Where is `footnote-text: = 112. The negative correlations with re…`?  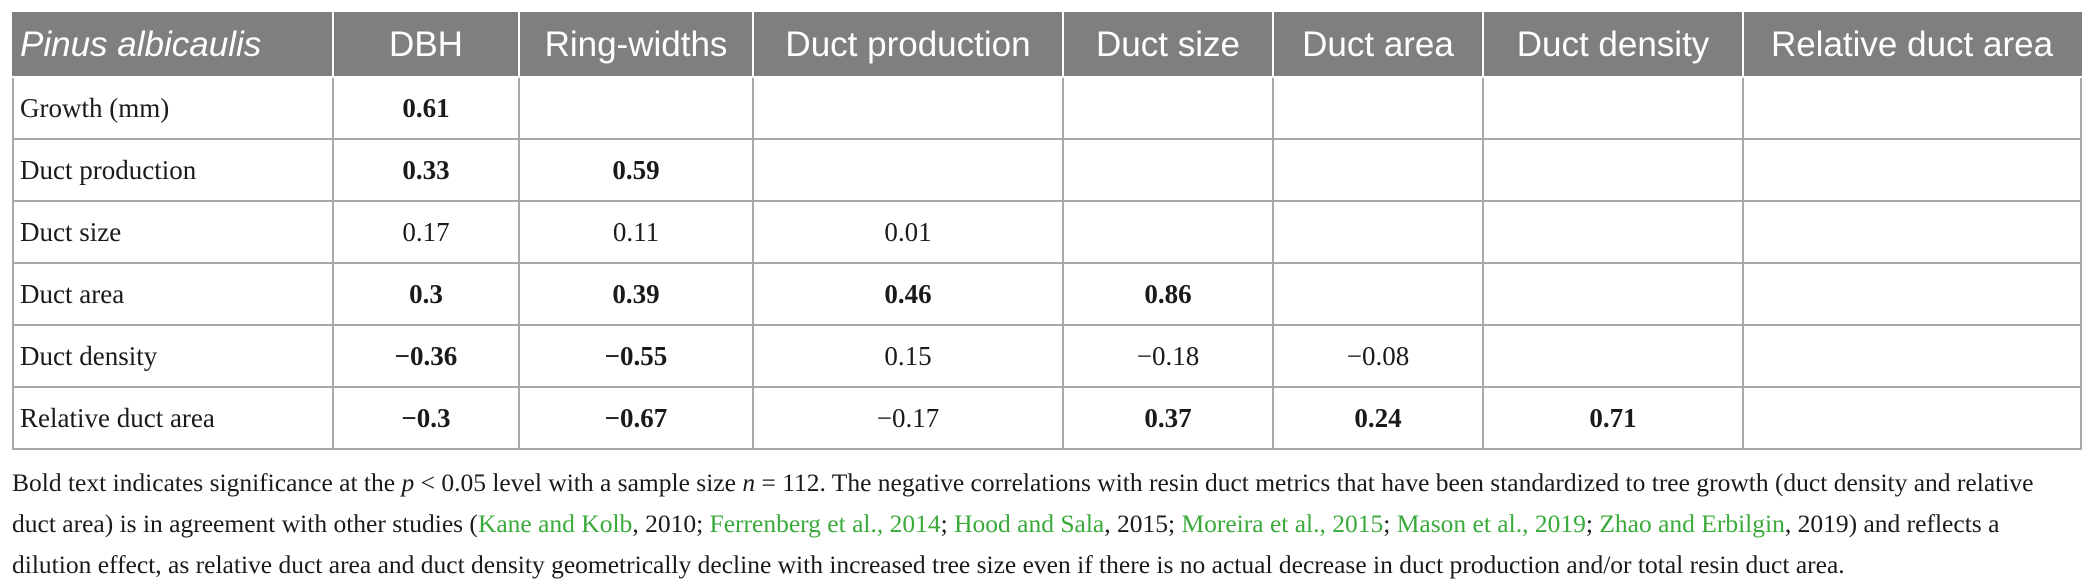
footnote-text: = 112. The negative correlations with re… is located at coordinates (1023, 503).